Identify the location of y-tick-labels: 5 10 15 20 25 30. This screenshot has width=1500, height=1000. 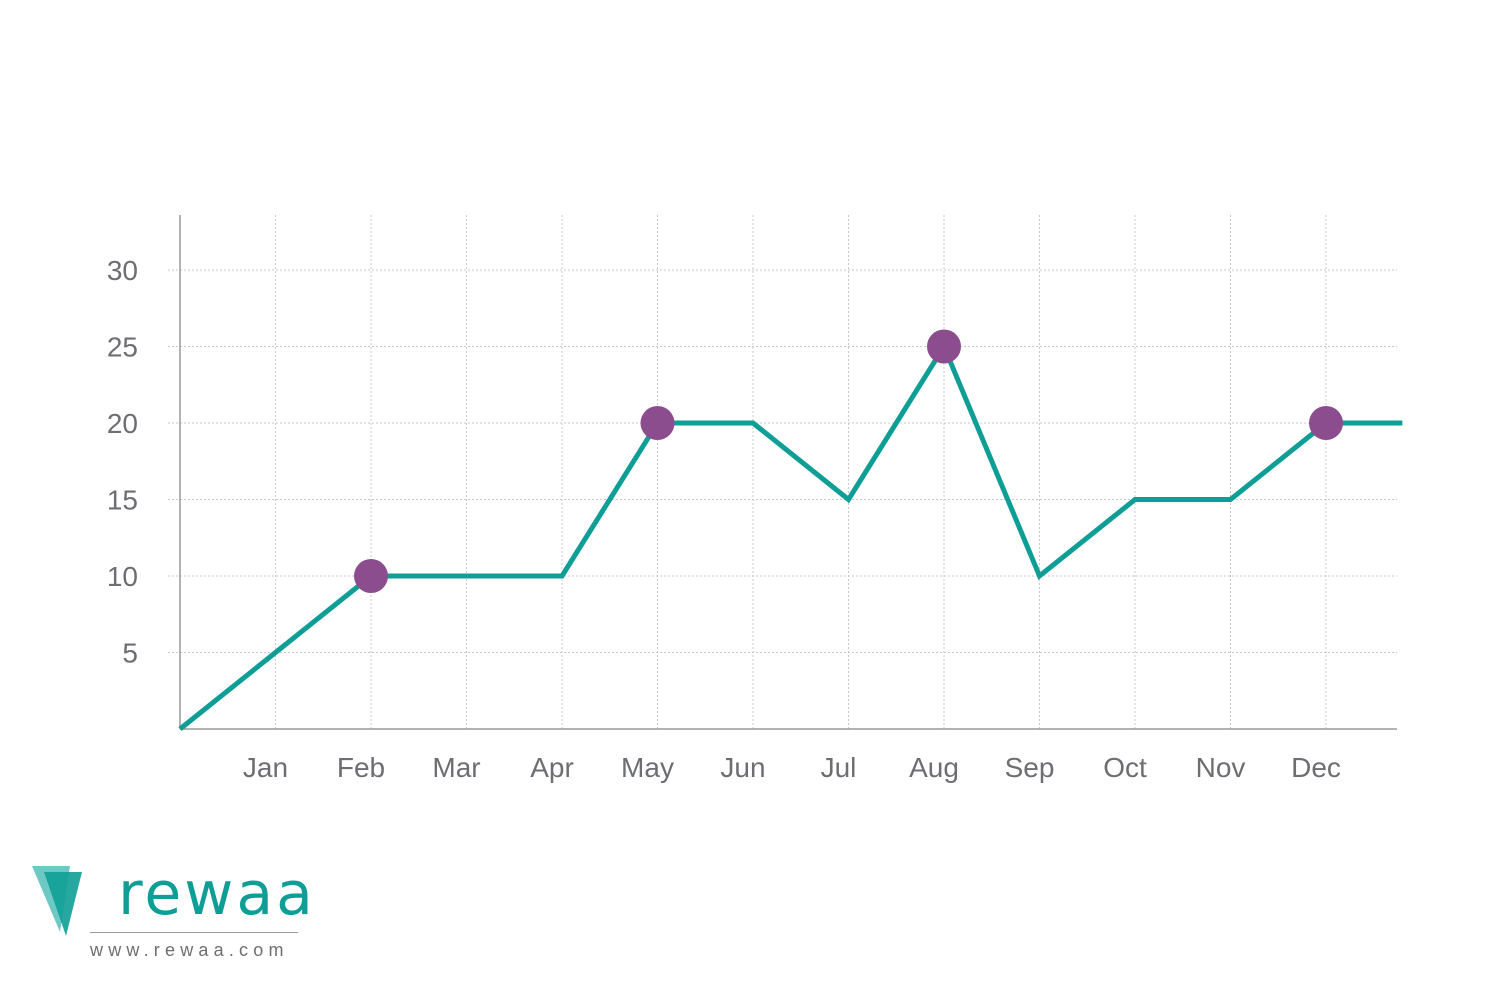
(122, 462).